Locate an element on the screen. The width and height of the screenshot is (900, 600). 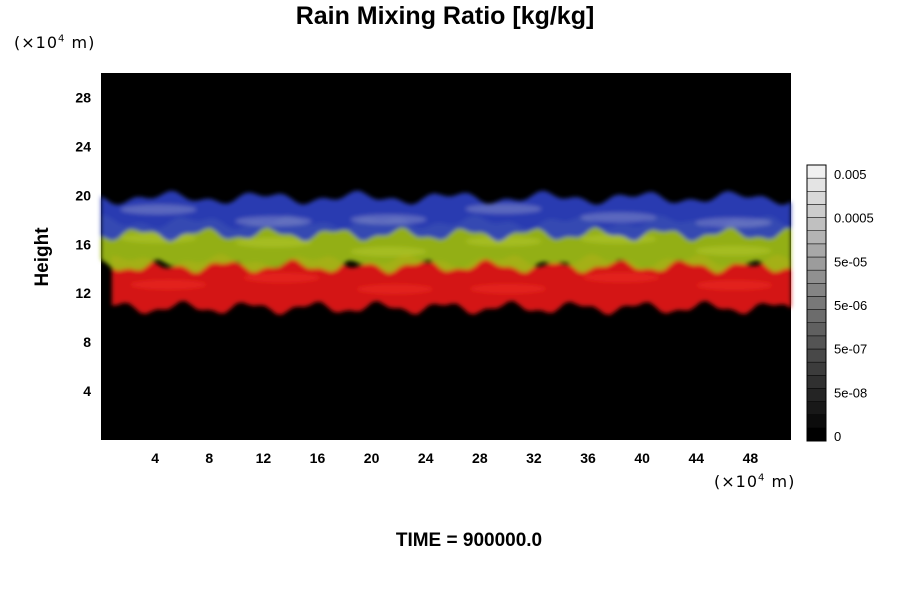
x-tick-label: 4 is located at coordinates (155, 458).